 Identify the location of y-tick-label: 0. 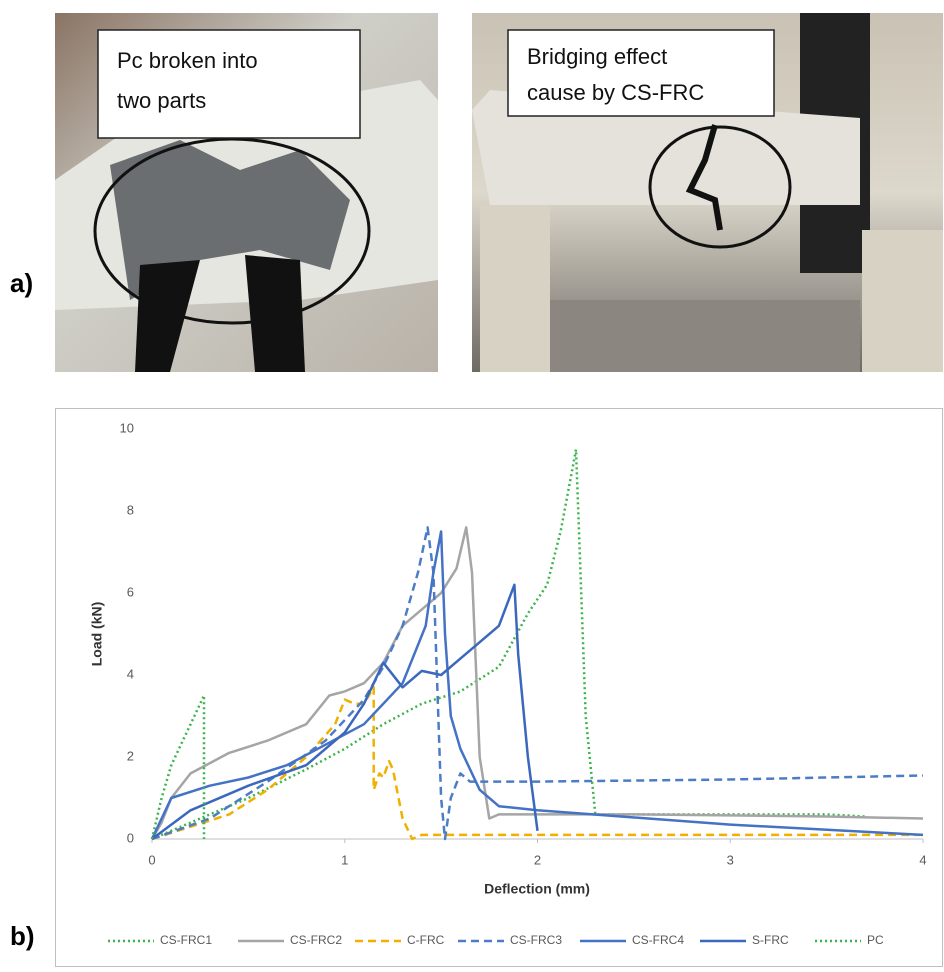
(130, 837).